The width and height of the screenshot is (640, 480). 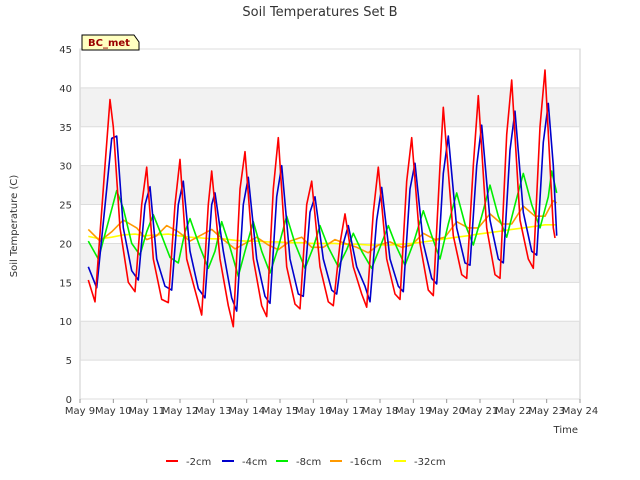 What do you see at coordinates (280, 411) in the screenshot?
I see `x-tick-label: May 15` at bounding box center [280, 411].